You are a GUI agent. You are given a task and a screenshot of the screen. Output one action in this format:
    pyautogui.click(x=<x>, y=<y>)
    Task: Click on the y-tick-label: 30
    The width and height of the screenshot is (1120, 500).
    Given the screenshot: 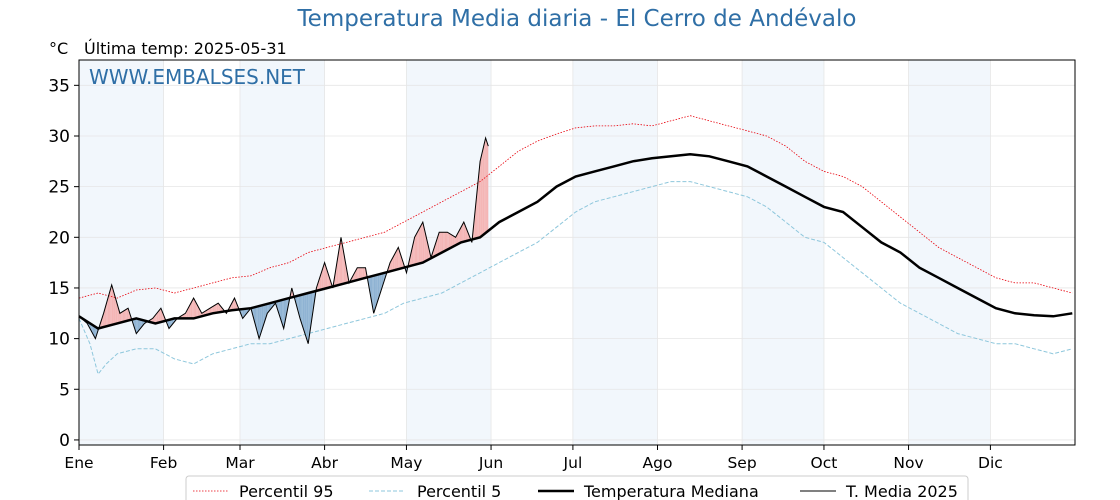 What is the action you would take?
    pyautogui.click(x=59, y=137)
    